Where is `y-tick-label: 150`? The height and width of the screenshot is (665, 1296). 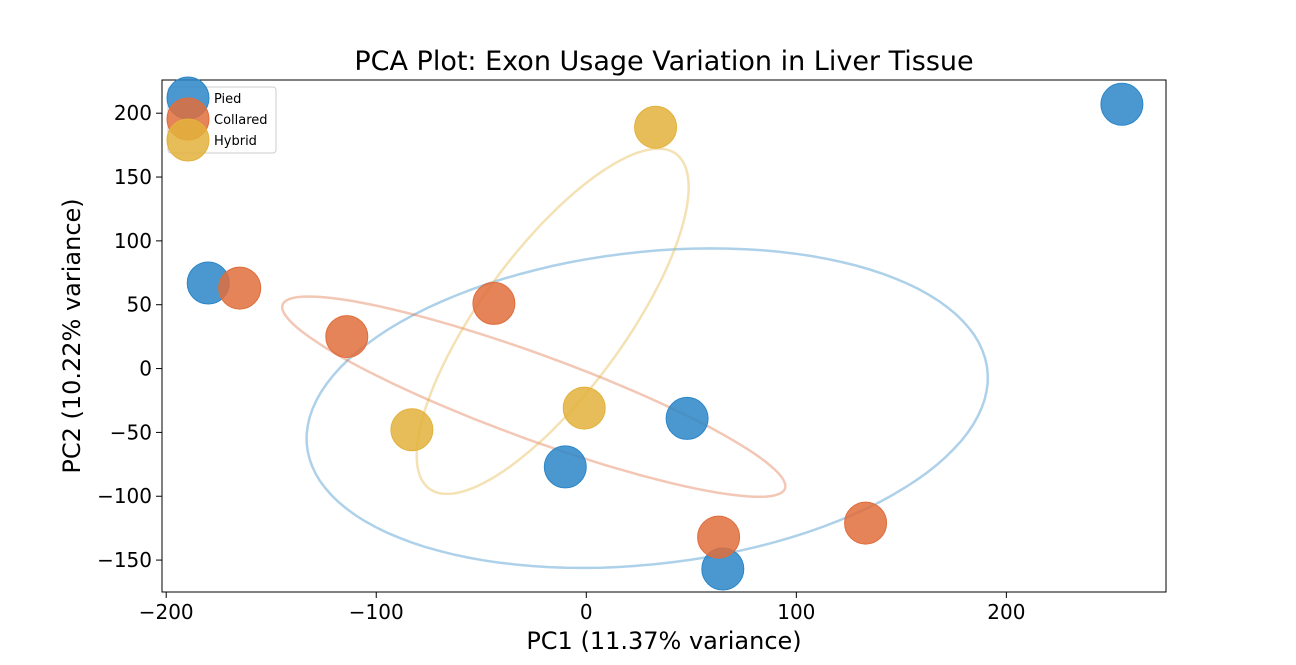
y-tick-label: 150 is located at coordinates (133, 177).